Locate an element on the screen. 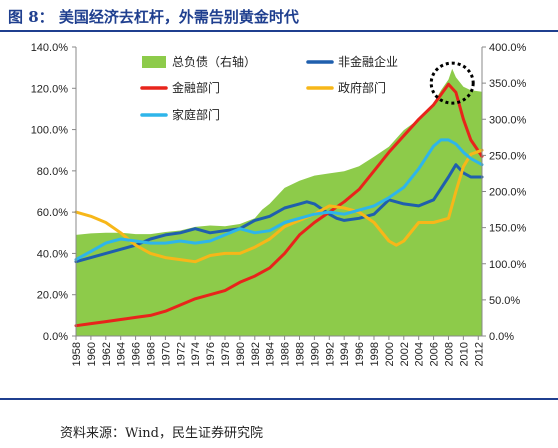 Image resolution: width=558 pixels, height=448 pixels. x-tick-label: 1996 is located at coordinates (360, 354).